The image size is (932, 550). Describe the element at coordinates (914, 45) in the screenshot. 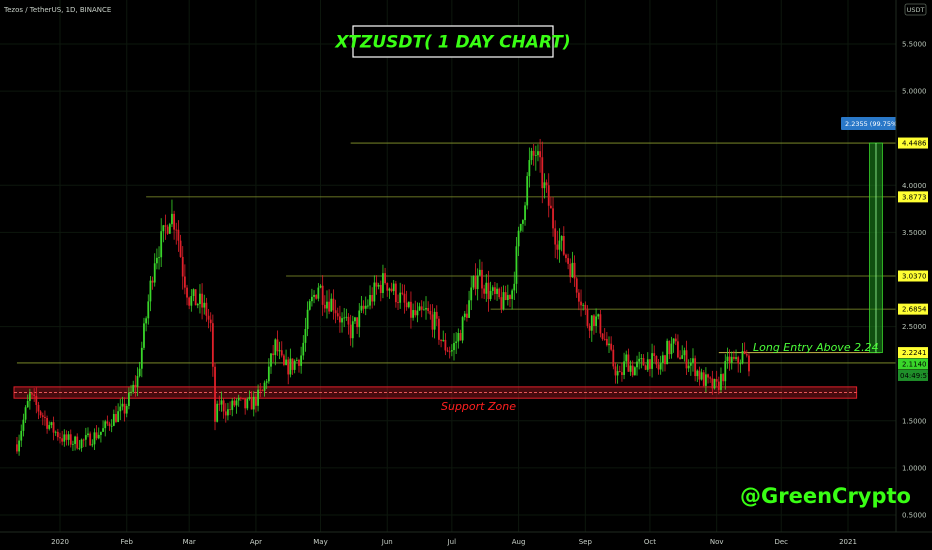

I see `y-tick-label: 5.5000` at that location.